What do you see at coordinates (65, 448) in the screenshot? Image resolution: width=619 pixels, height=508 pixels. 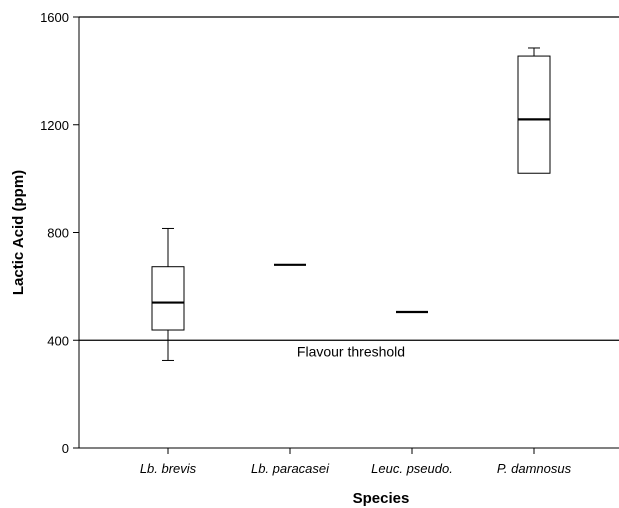 I see `y-tick-label: 0` at bounding box center [65, 448].